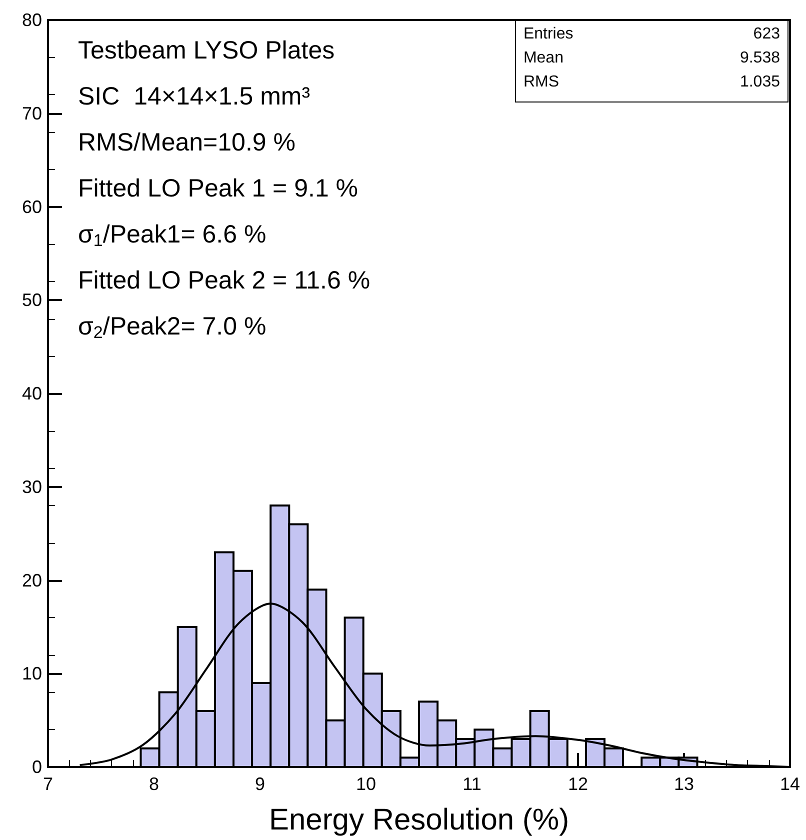 This screenshot has width=806, height=840. Describe the element at coordinates (32, 113) in the screenshot. I see `y-tick-label: 70` at that location.